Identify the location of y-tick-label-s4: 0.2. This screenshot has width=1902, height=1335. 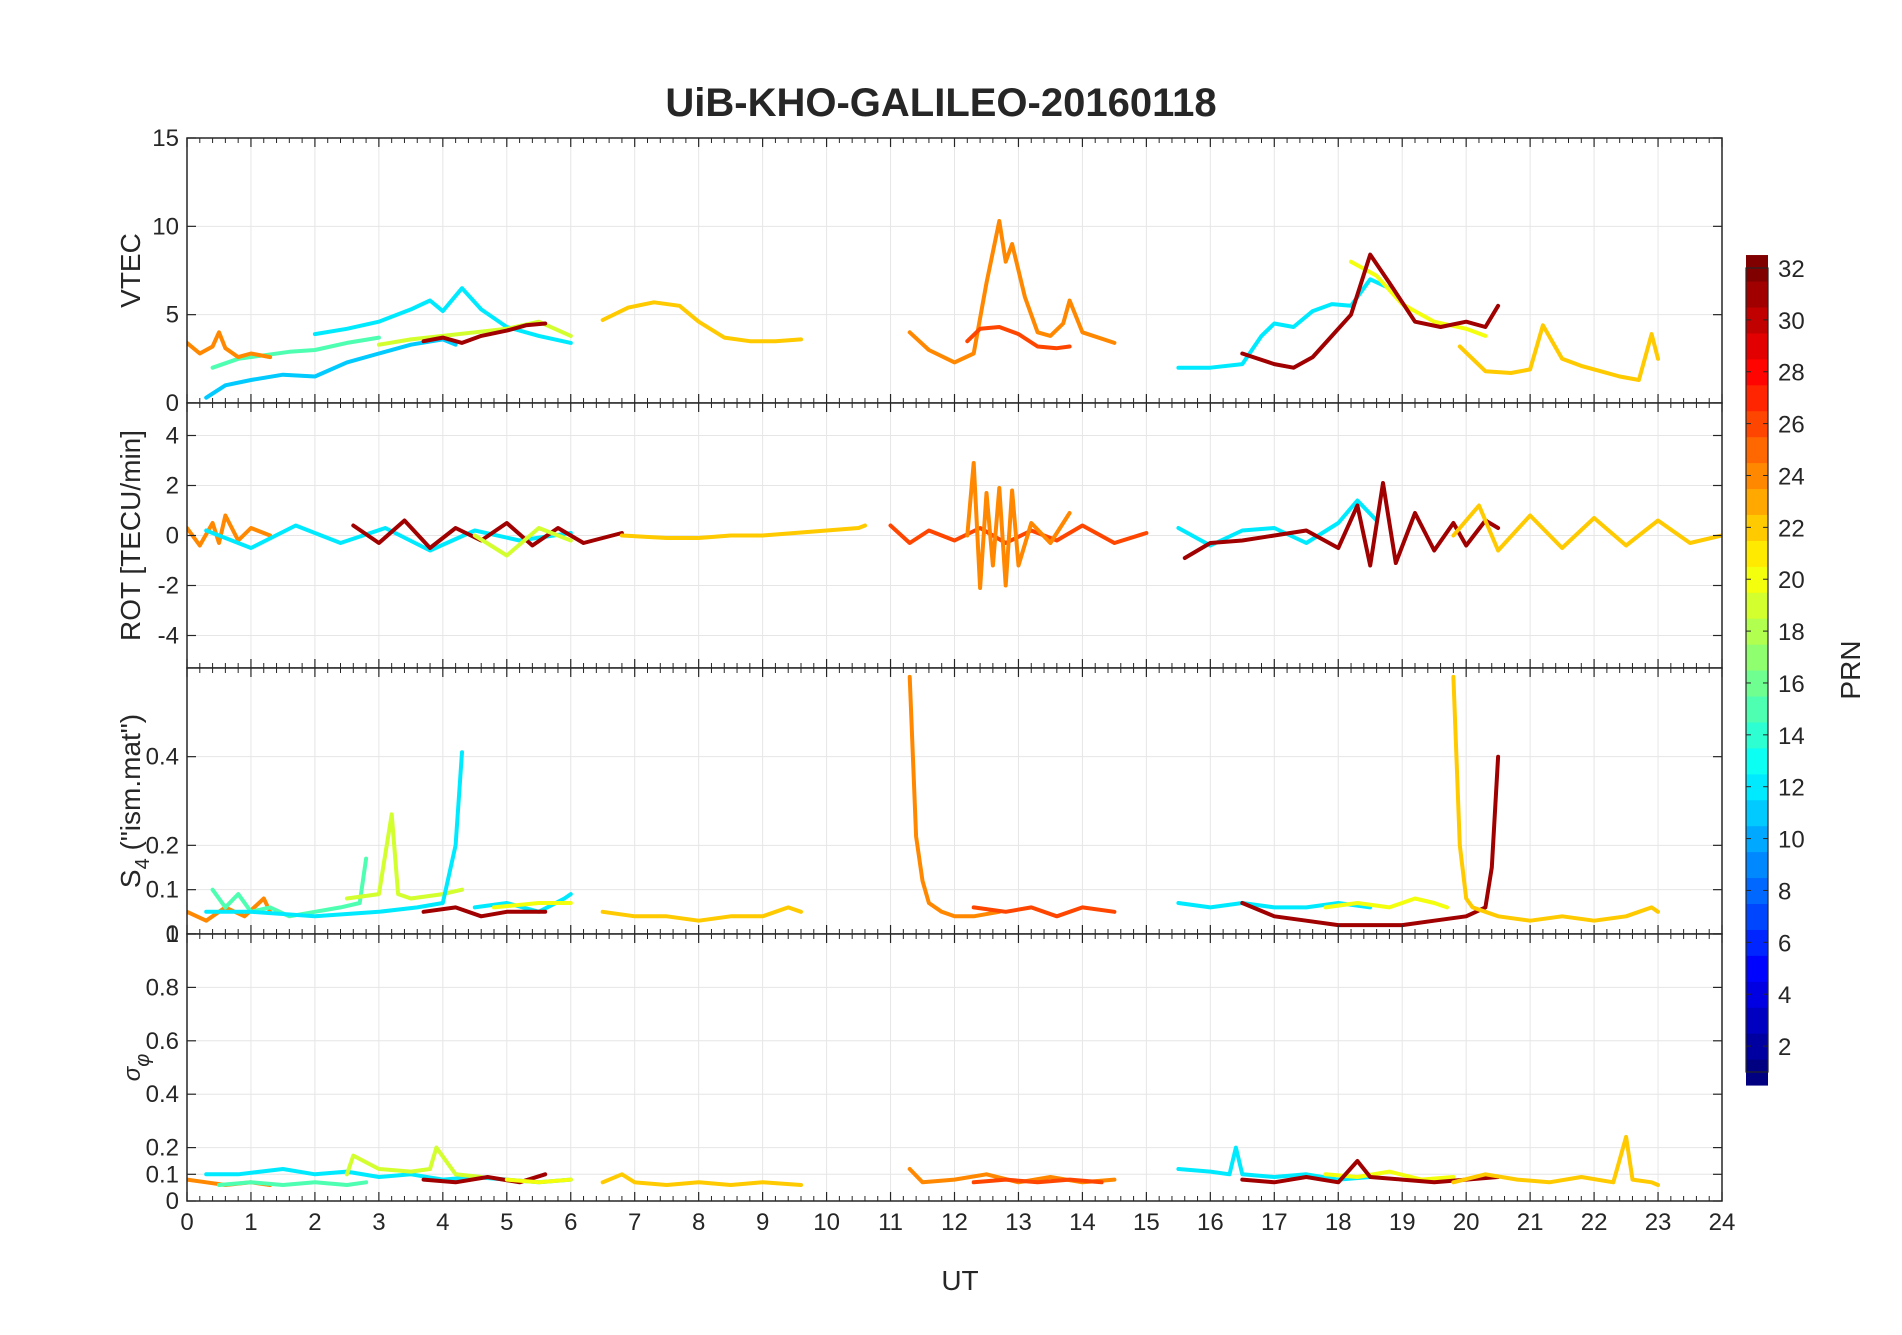
(162, 845).